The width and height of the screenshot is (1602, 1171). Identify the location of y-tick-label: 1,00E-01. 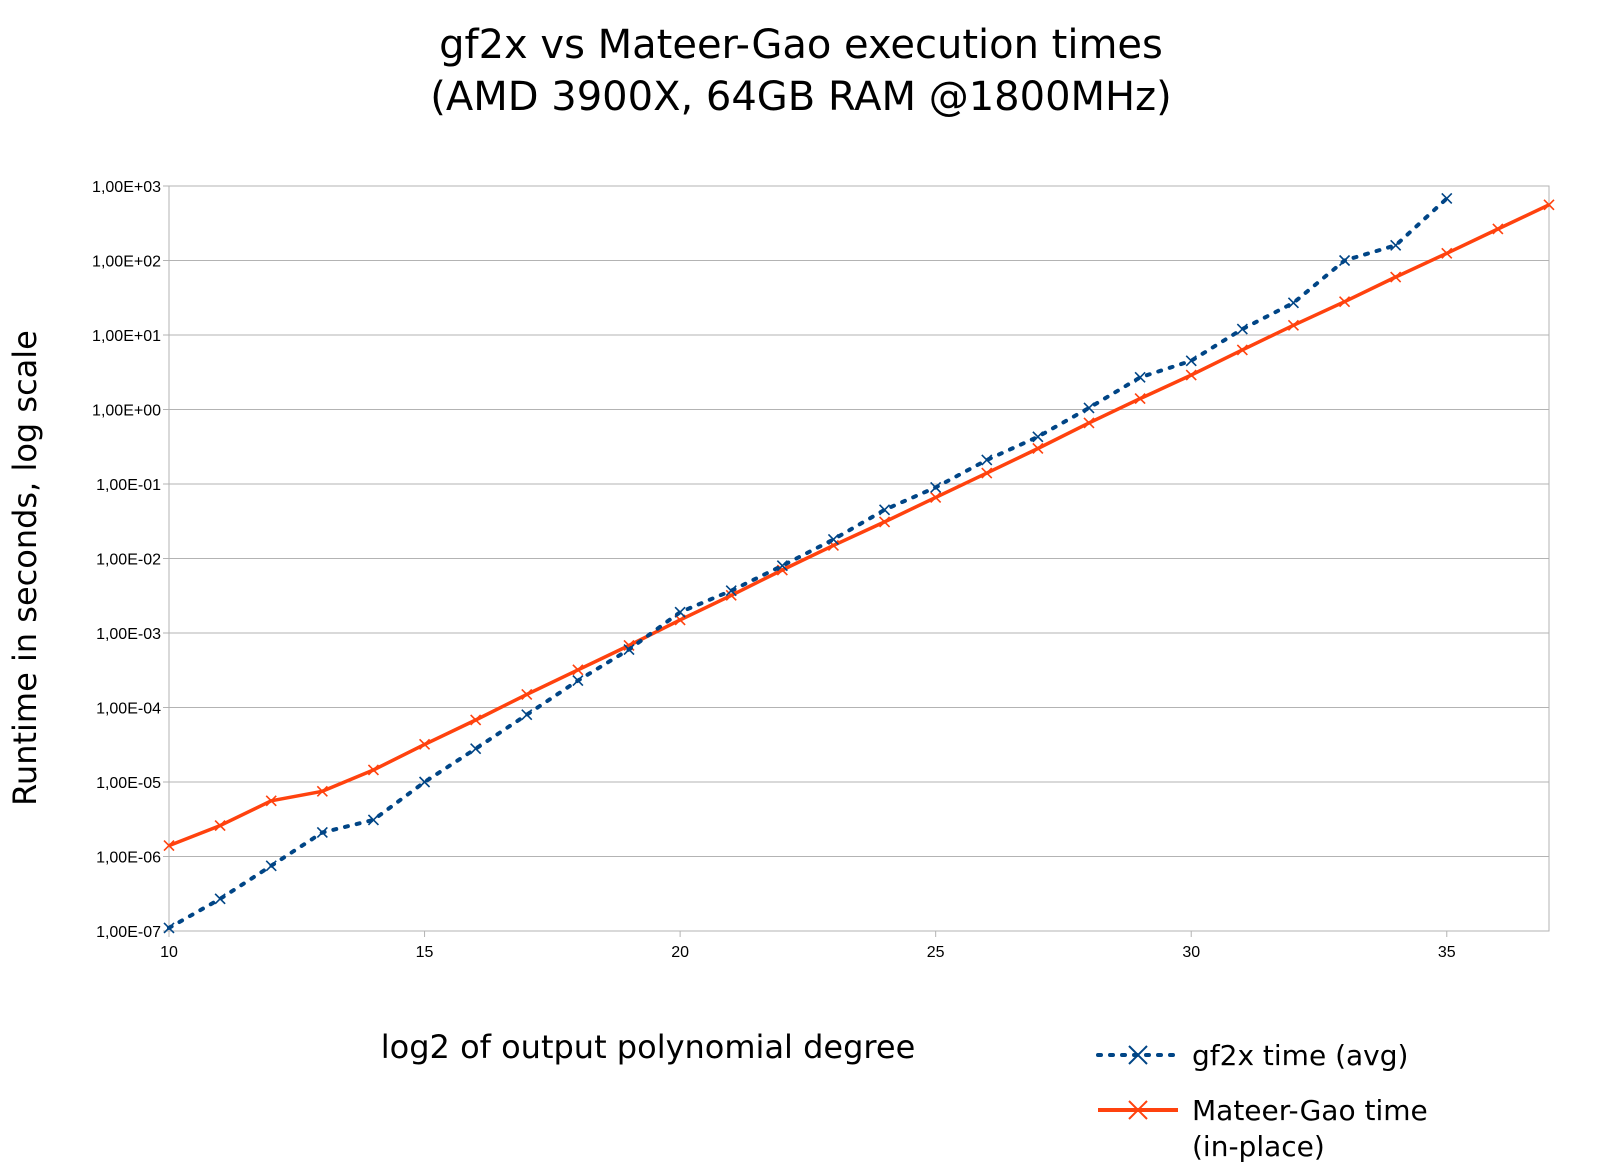
(128, 485).